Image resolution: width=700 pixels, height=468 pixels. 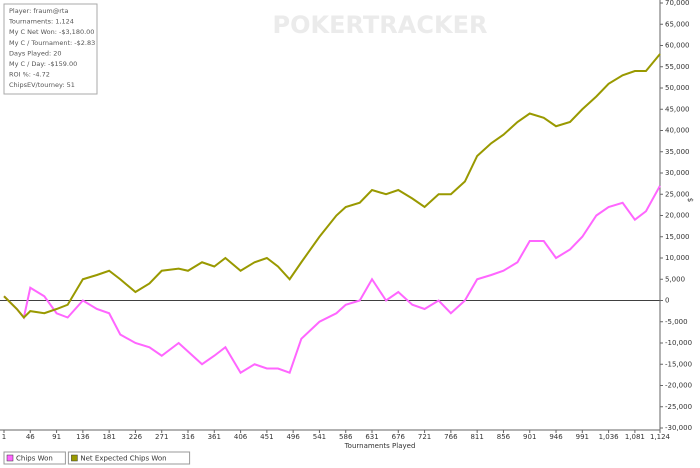 I want to click on y-tick-label: 40,000, so click(x=677, y=131).